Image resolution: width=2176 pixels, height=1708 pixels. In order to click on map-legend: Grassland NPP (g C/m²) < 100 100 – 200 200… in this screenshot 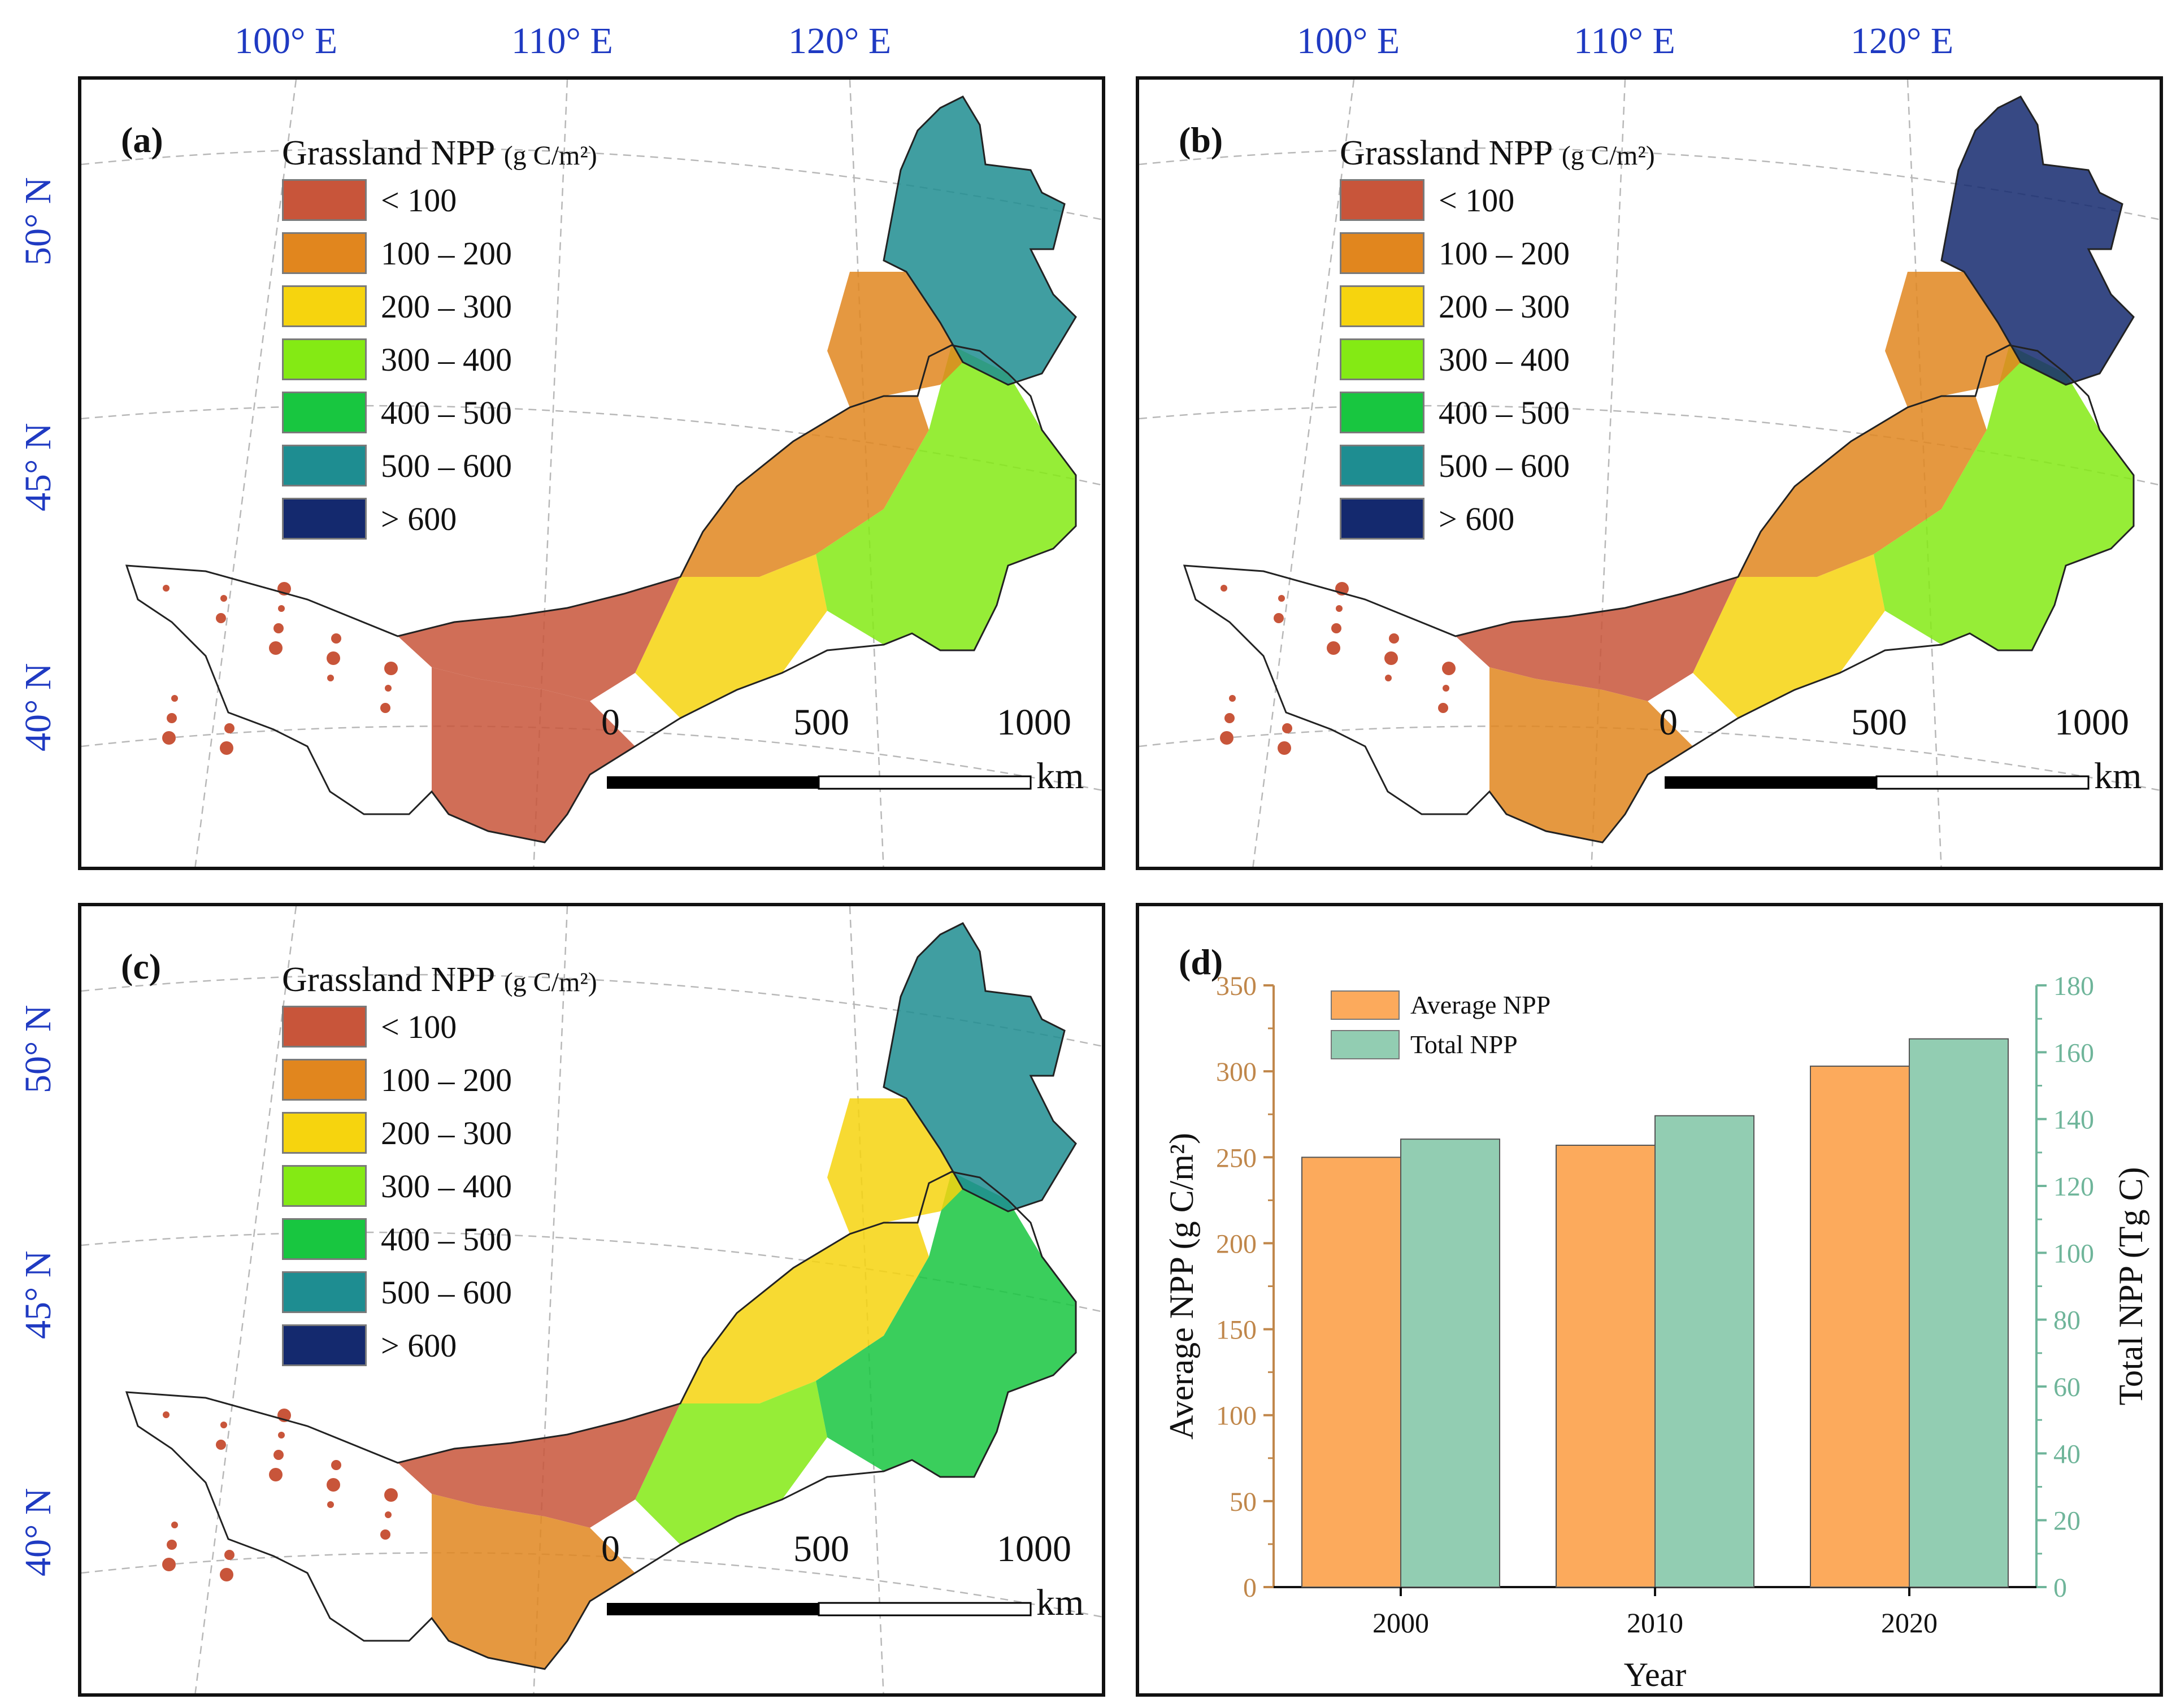, I will do `click(1497, 339)`.